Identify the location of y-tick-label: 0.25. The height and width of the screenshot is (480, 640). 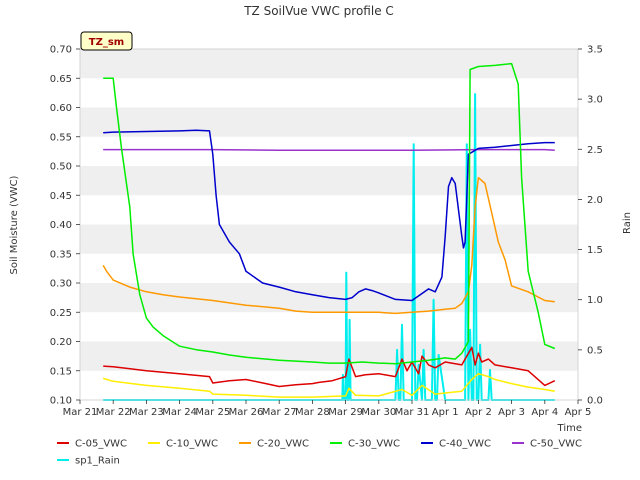
(61, 313).